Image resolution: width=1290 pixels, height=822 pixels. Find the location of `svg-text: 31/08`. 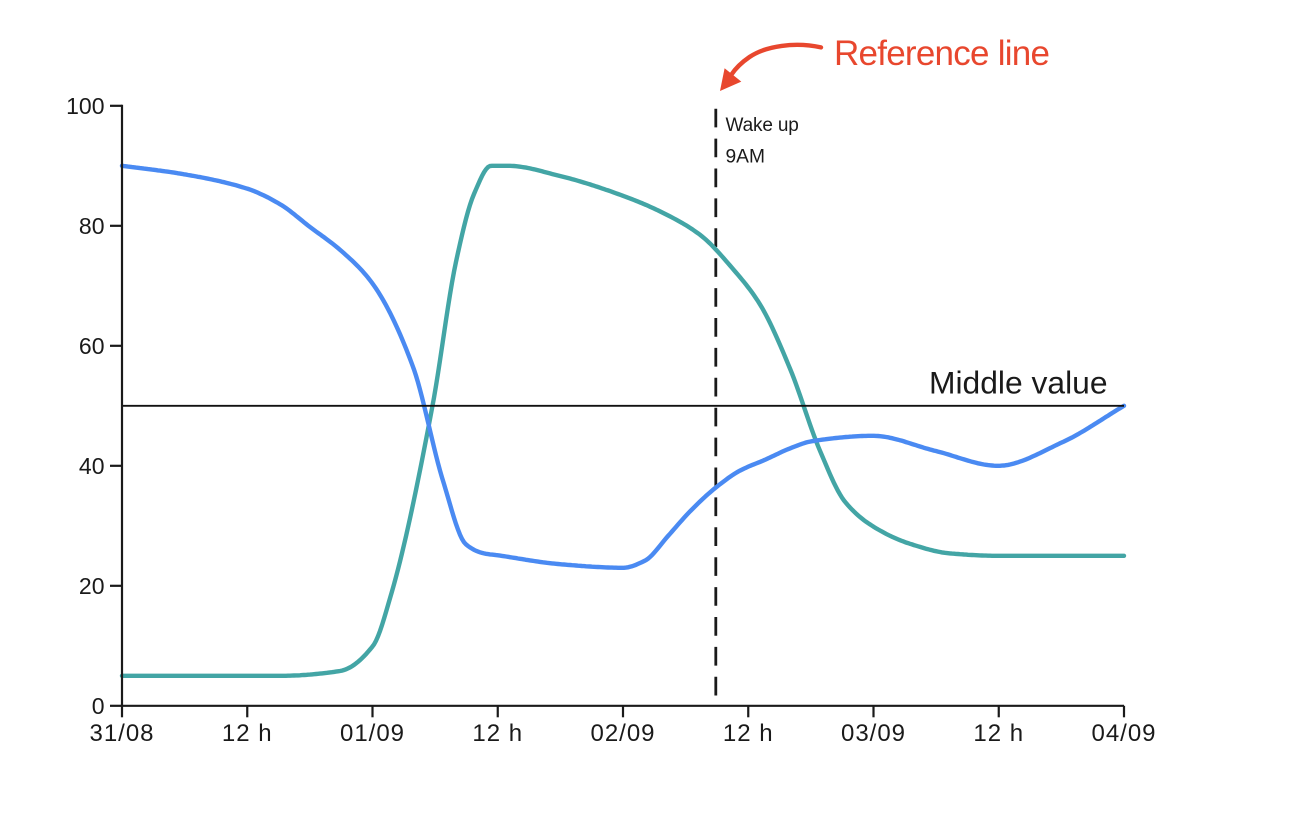

svg-text: 31/08 is located at coordinates (121, 733).